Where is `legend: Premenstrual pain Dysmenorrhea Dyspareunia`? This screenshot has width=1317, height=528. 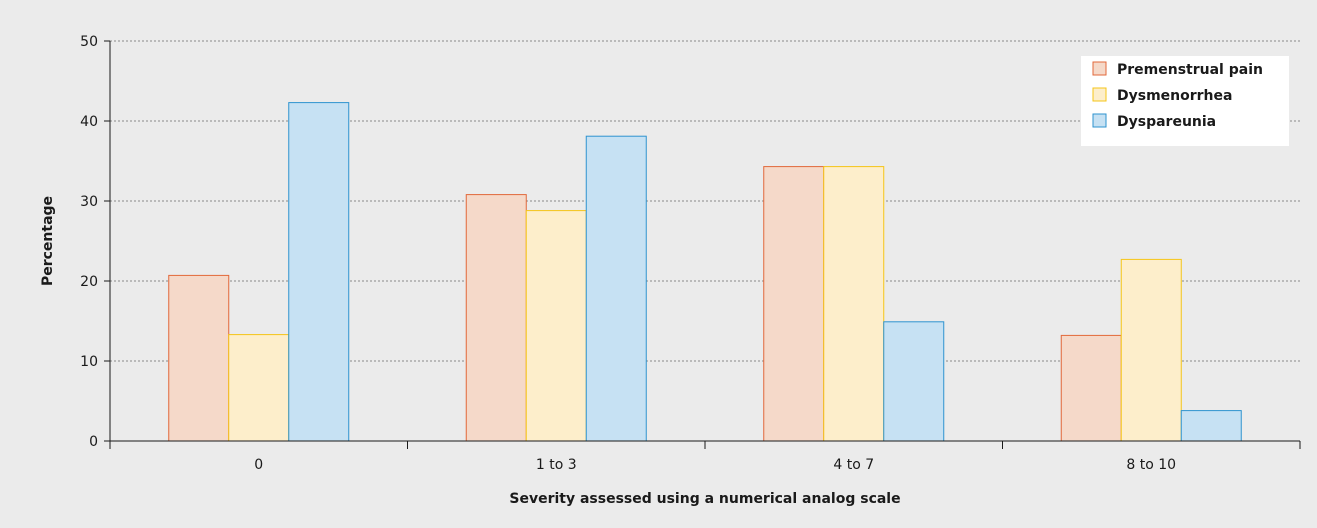 legend: Premenstrual pain Dysmenorrhea Dyspareunia is located at coordinates (1185, 101).